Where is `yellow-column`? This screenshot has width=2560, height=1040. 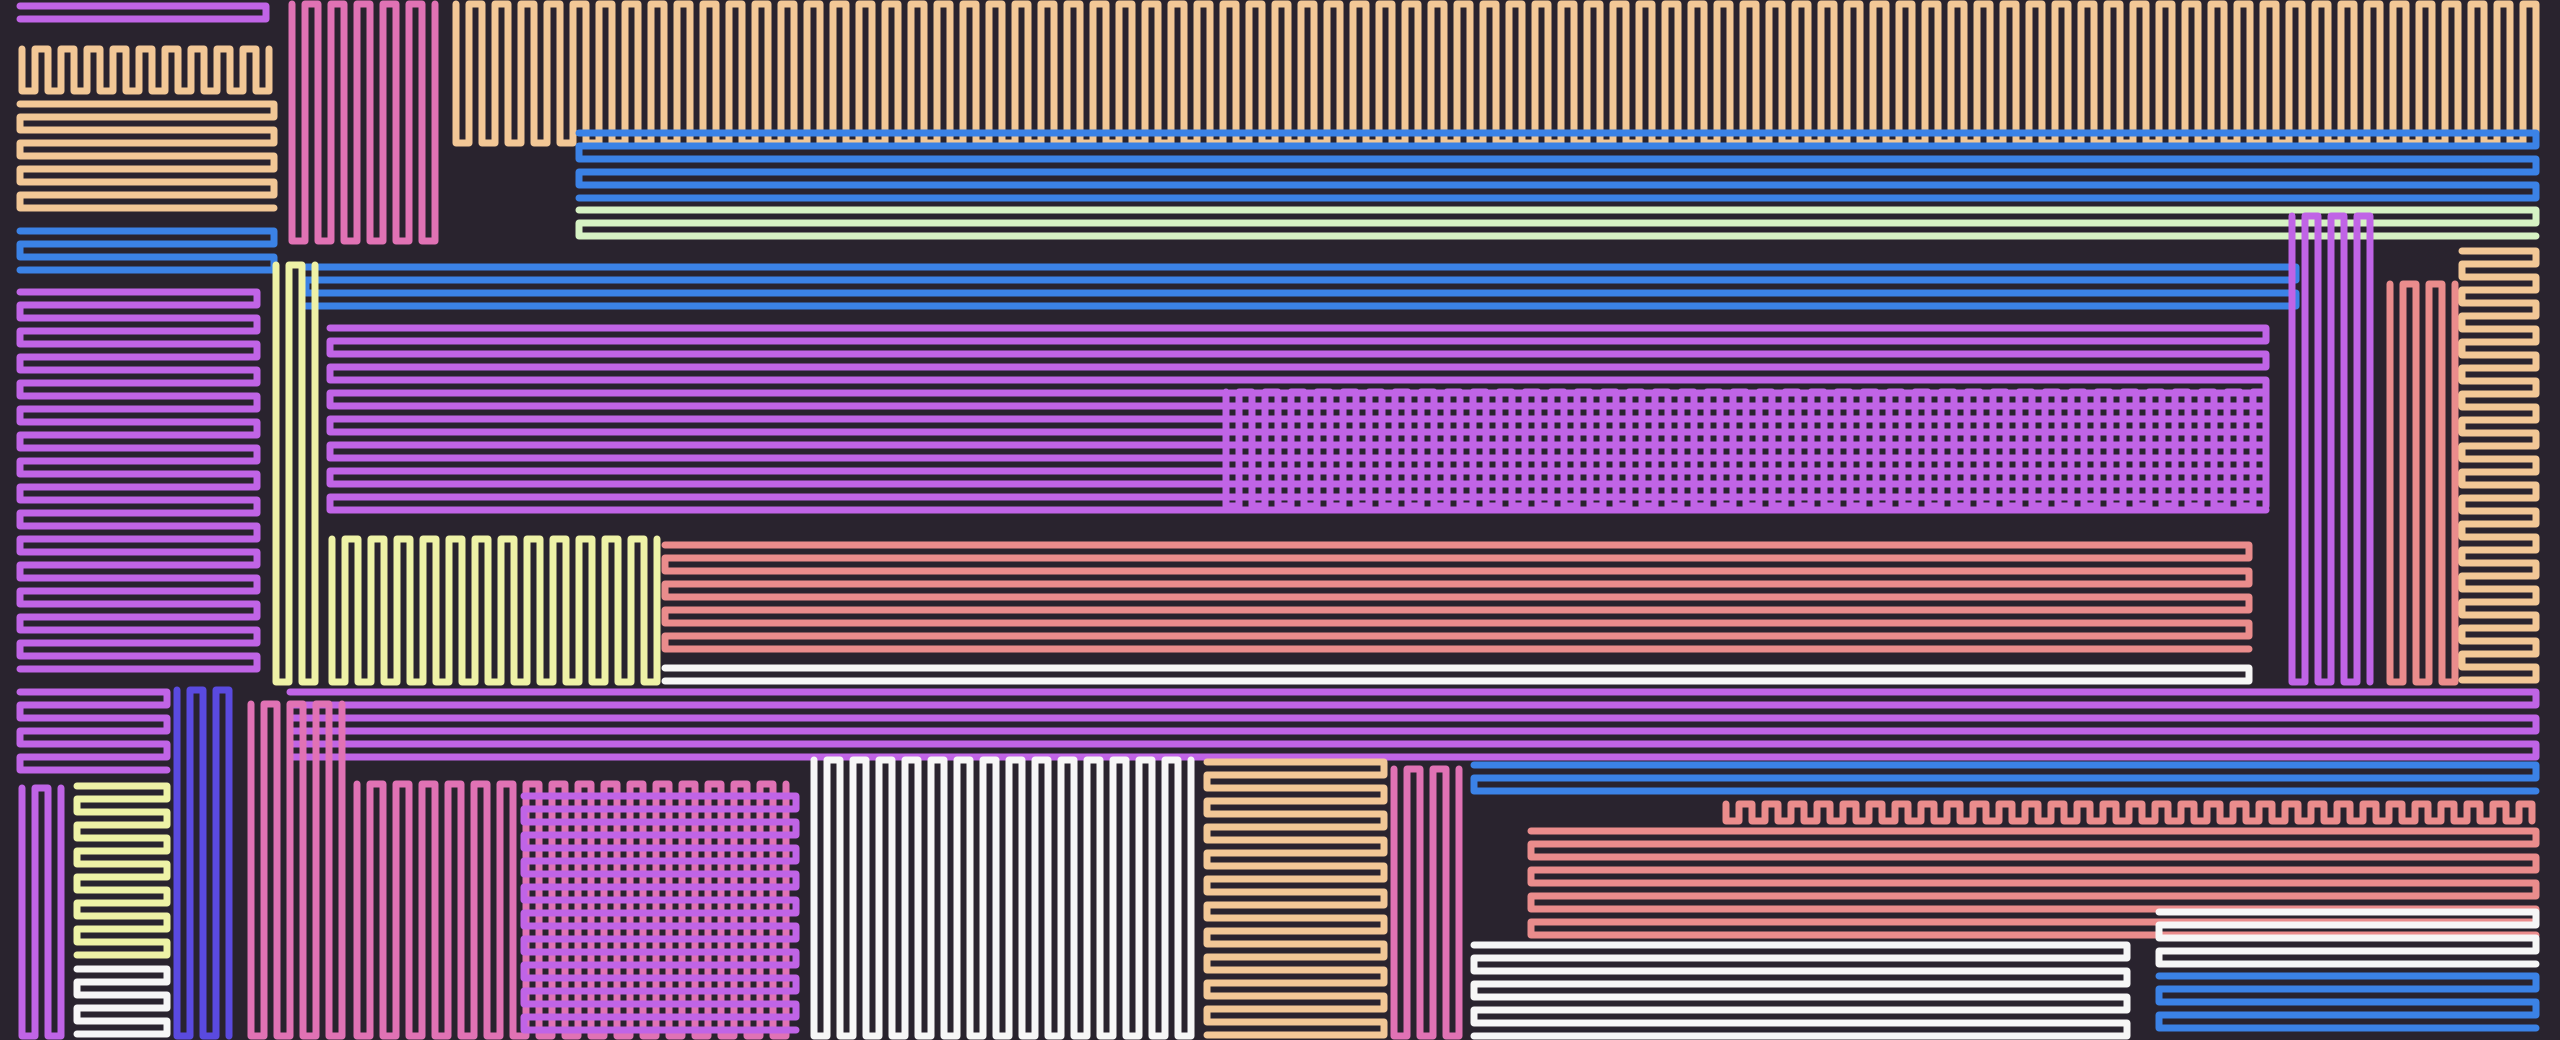 yellow-column is located at coordinates (295, 473).